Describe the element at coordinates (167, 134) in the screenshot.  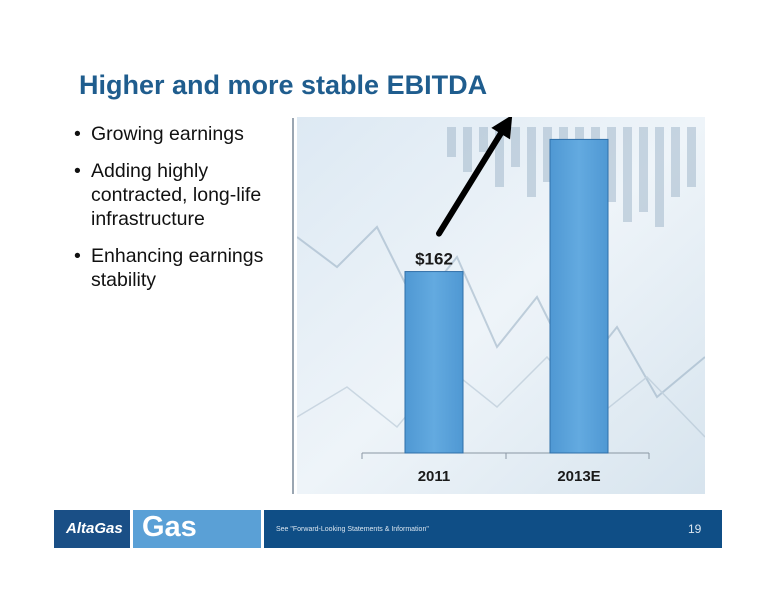
I see `bullet-text: Growing earnings` at that location.